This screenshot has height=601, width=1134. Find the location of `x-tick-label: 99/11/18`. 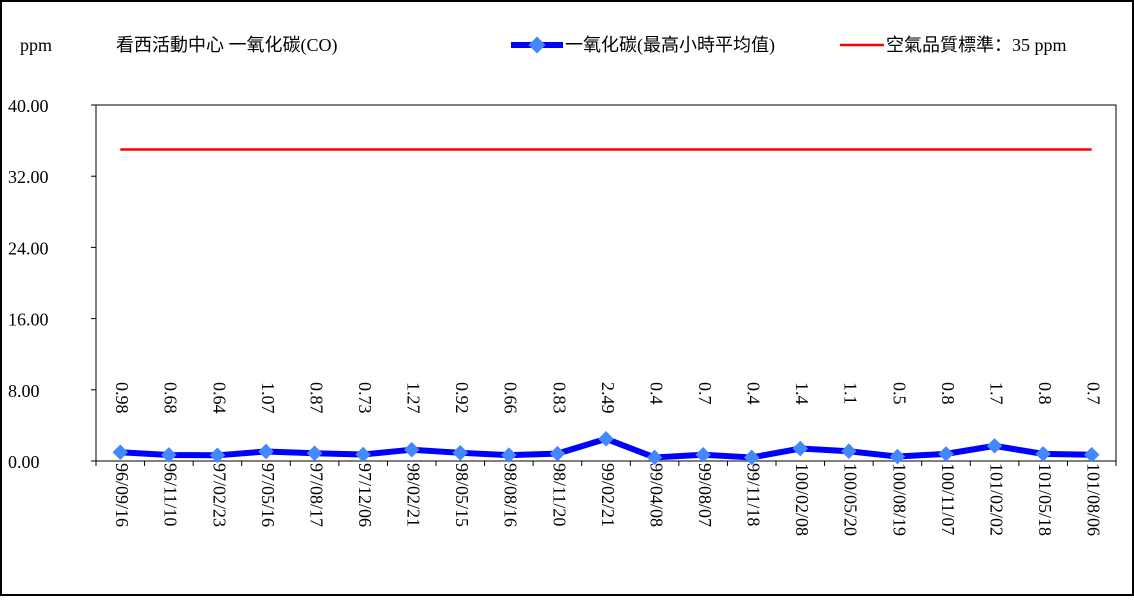

x-tick-label: 99/11/18 is located at coordinates (754, 494).